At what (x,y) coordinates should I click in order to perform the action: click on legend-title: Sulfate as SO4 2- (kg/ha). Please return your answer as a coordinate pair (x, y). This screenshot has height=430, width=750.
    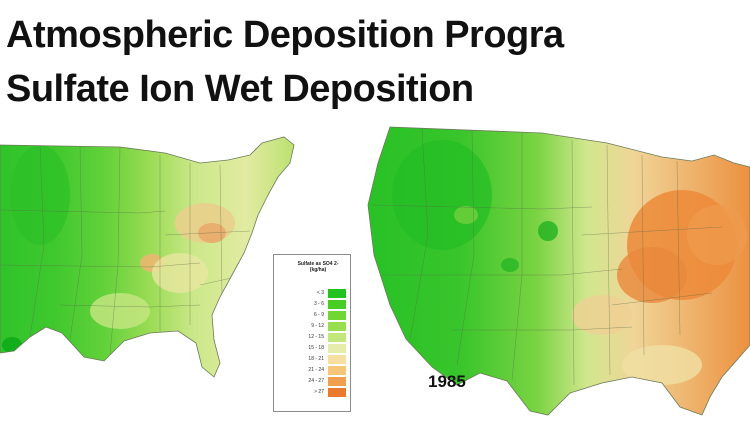
    Looking at the image, I should click on (318, 267).